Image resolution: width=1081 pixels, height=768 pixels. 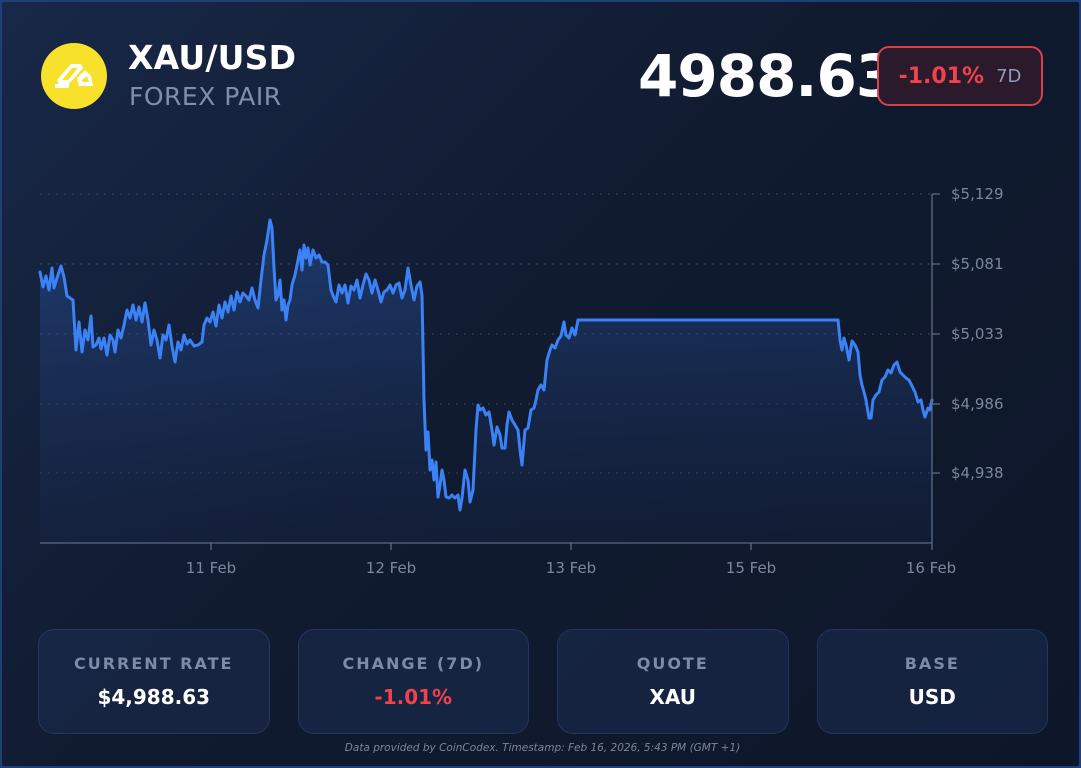 I want to click on change-badge: -1.01% 7D, so click(x=960, y=76).